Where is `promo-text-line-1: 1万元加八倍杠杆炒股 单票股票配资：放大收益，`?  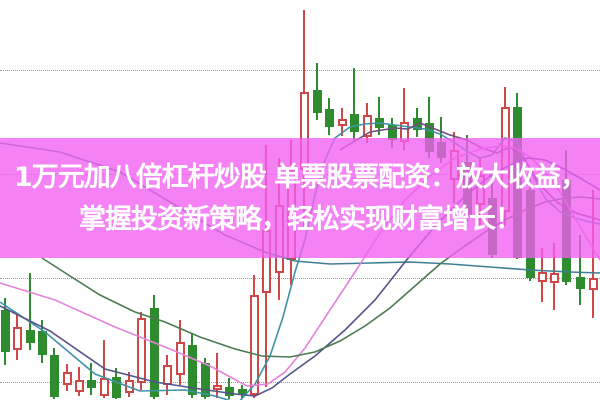 promo-text-line-1: 1万元加八倍杠杆炒股 单票股票配资：放大收益， is located at coordinates (300, 177).